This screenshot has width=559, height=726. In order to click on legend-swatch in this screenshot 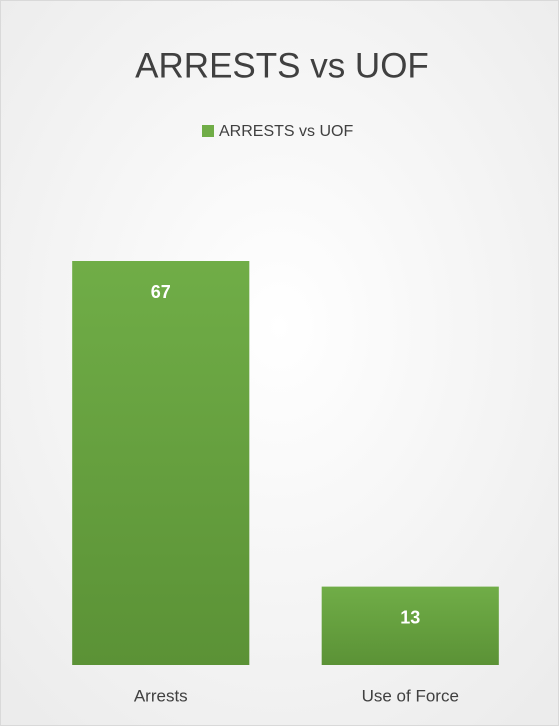, I will do `click(208, 131)`.